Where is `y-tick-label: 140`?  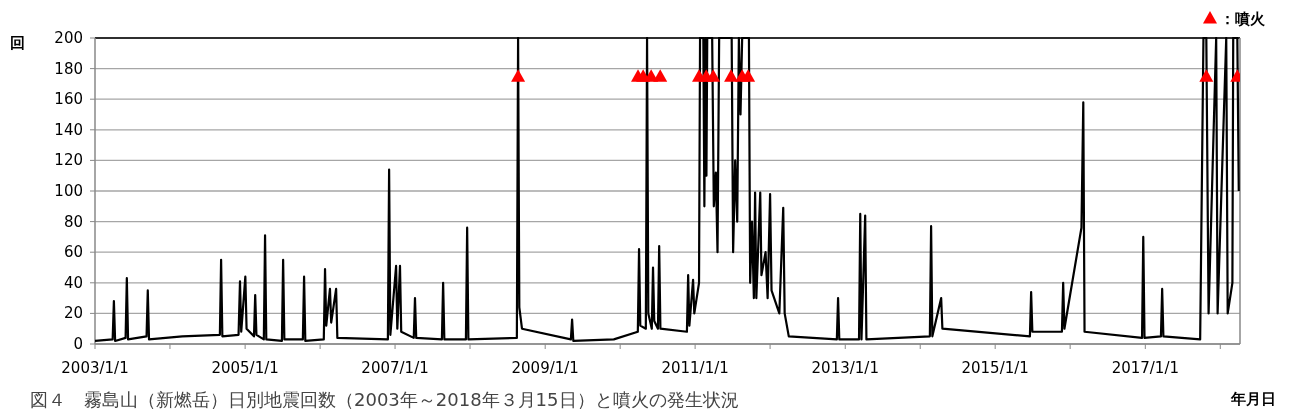 y-tick-label: 140 is located at coordinates (68, 129).